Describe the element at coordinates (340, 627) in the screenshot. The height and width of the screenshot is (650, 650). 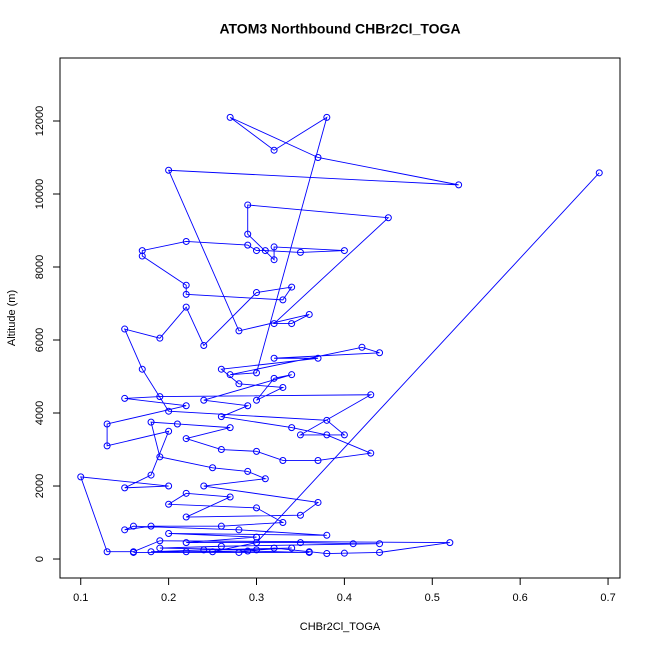
I see `x-axis-label: CHBr2Cl_TOGA` at that location.